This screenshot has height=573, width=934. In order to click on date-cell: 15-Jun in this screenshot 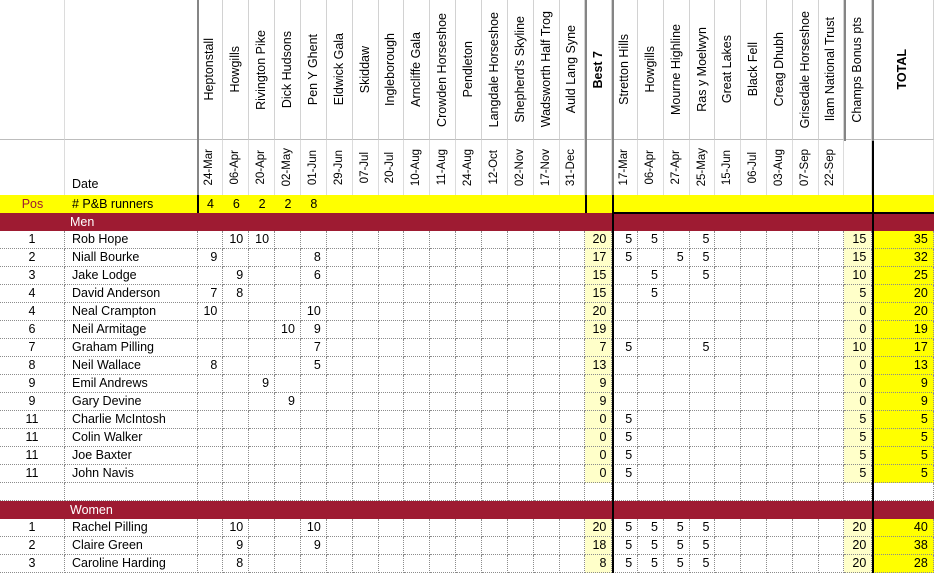, I will do `click(728, 167)`.